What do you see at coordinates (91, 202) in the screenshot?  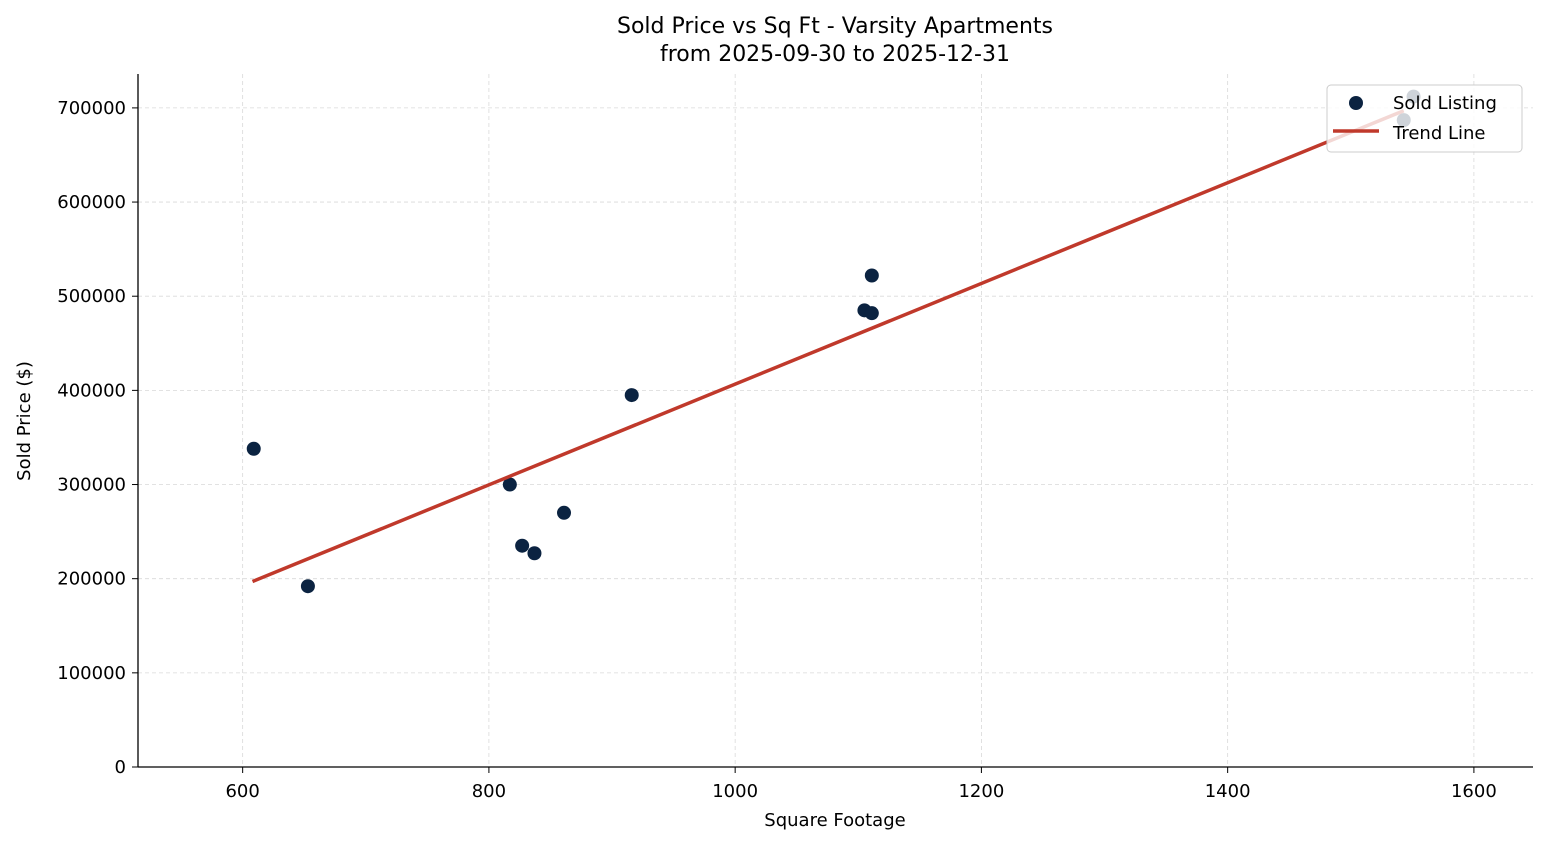 I see `y-tick-label: 600000` at bounding box center [91, 202].